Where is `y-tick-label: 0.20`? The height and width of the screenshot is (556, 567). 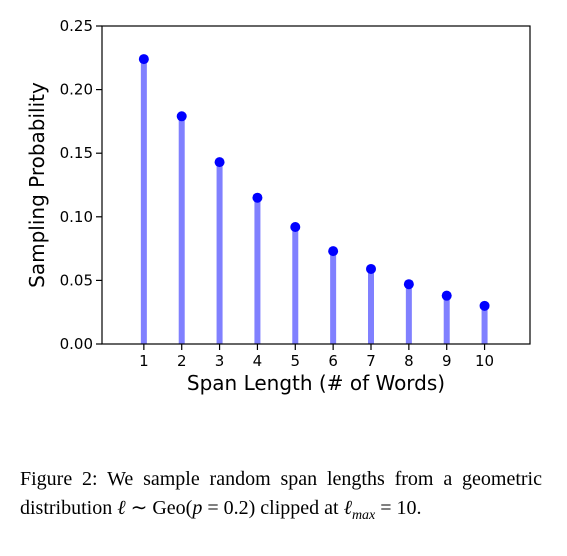
y-tick-label: 0.20 is located at coordinates (76, 90).